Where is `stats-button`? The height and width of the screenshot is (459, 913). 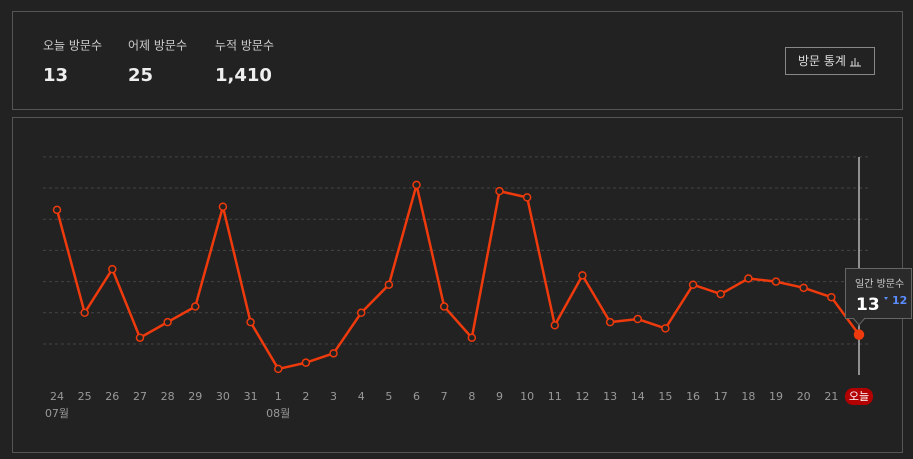
stats-button is located at coordinates (830, 61).